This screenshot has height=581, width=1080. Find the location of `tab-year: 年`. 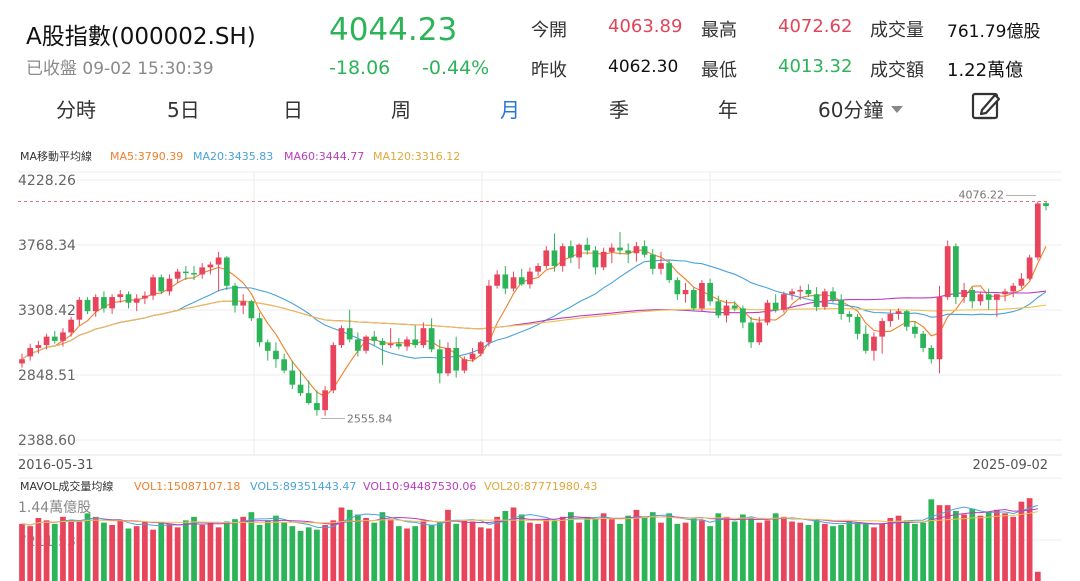

tab-year: 年 is located at coordinates (728, 110).